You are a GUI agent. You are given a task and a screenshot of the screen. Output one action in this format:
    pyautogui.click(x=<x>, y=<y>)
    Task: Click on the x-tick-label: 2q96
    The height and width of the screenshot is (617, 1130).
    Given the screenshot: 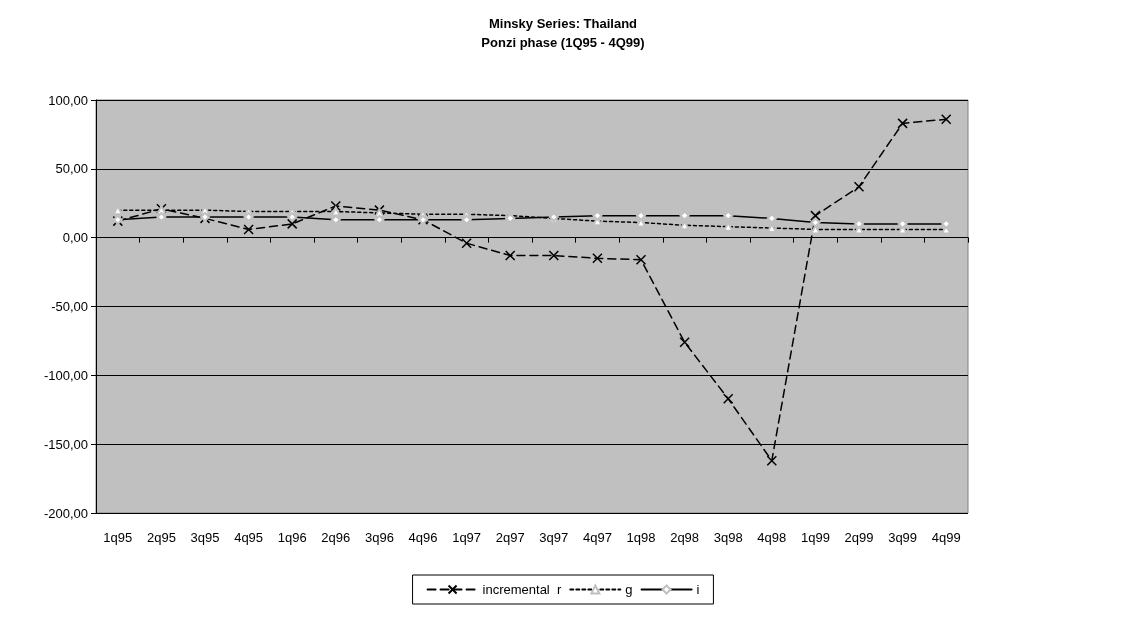 What is the action you would take?
    pyautogui.click(x=336, y=537)
    